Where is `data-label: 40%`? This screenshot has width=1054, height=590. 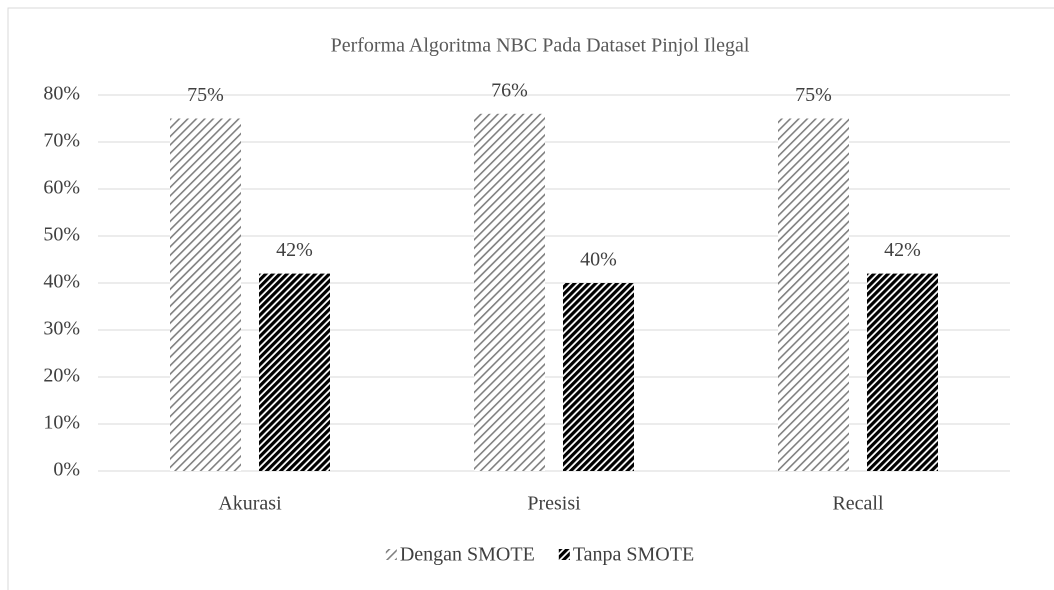 data-label: 40% is located at coordinates (598, 260).